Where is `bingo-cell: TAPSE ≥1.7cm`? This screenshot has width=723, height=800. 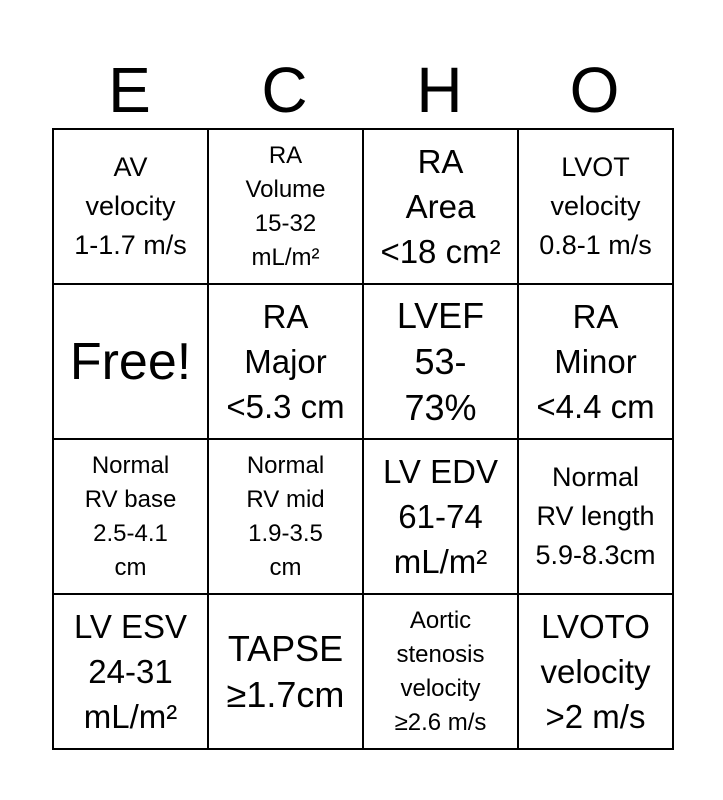 bingo-cell: TAPSE ≥1.7cm is located at coordinates (285, 671).